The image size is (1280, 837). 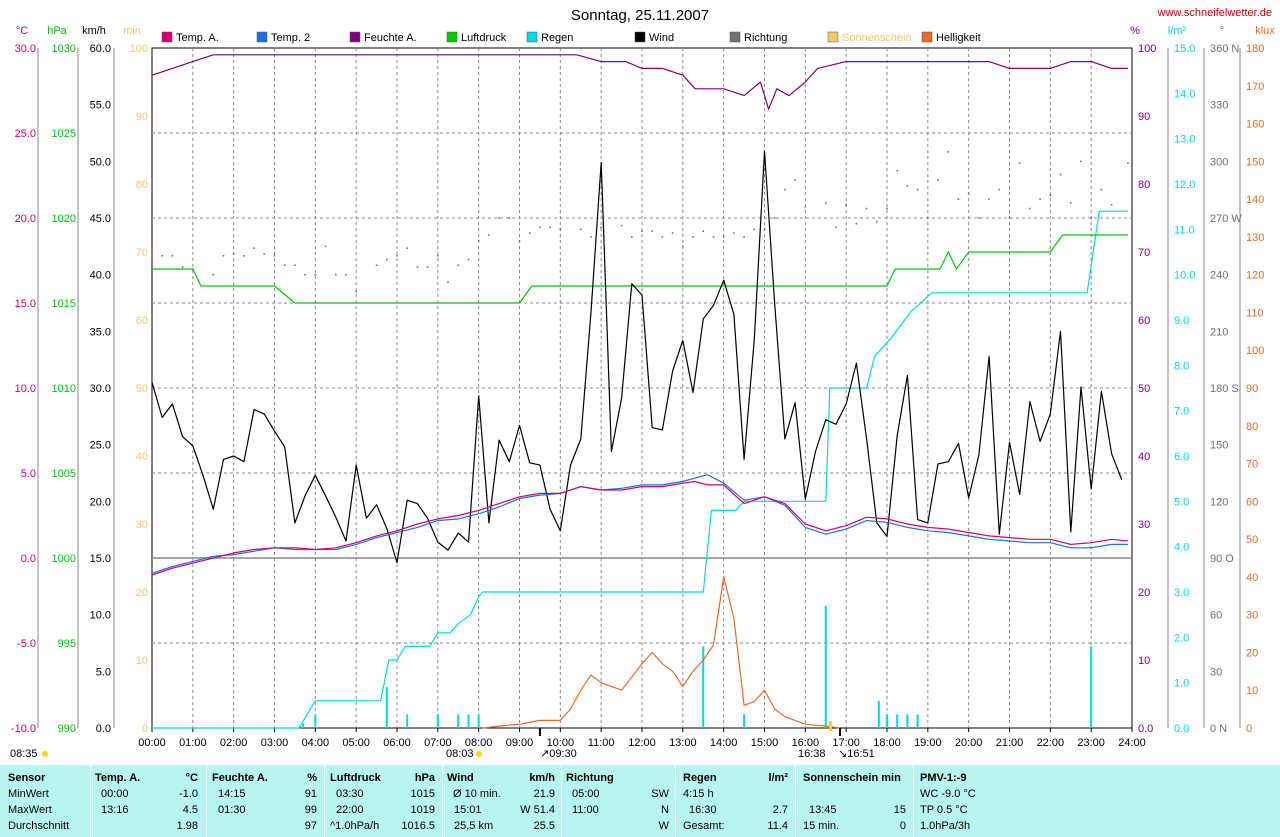 I want to click on legend-label: Temp. A., so click(x=197, y=38).